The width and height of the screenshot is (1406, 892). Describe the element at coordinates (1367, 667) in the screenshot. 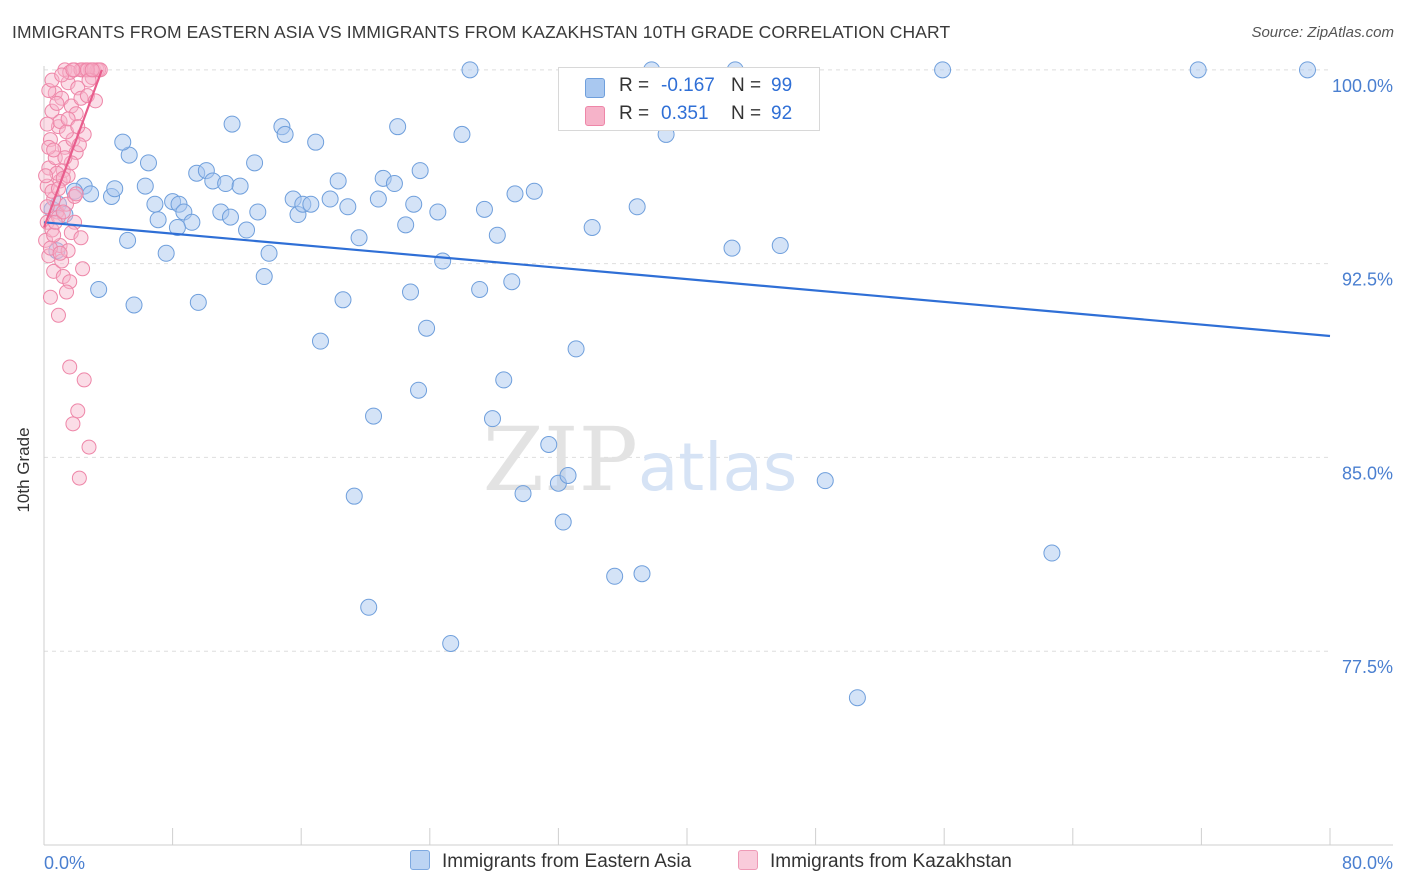

I see `y-tick-label: 77.5%` at that location.